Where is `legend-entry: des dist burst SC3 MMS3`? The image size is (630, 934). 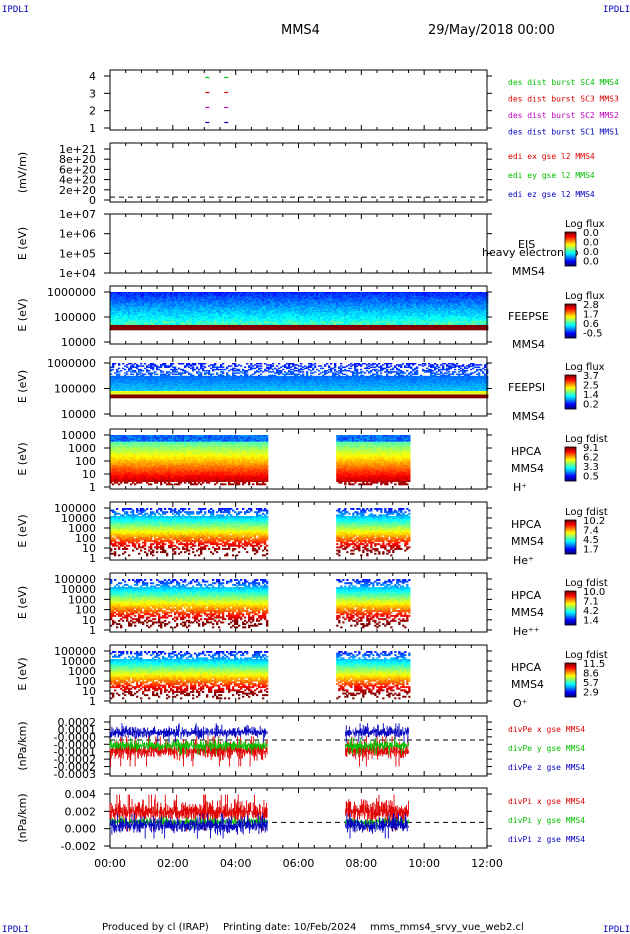
legend-entry: des dist burst SC3 MMS3 is located at coordinates (563, 99).